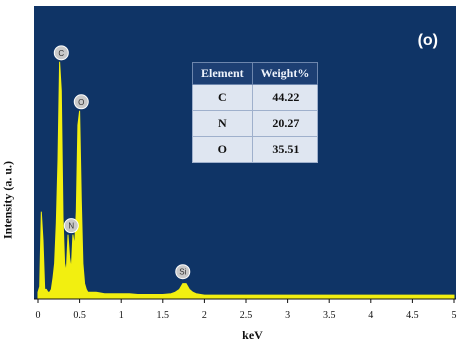  Describe the element at coordinates (412, 315) in the screenshot. I see `x-tick-label: 4.5` at that location.